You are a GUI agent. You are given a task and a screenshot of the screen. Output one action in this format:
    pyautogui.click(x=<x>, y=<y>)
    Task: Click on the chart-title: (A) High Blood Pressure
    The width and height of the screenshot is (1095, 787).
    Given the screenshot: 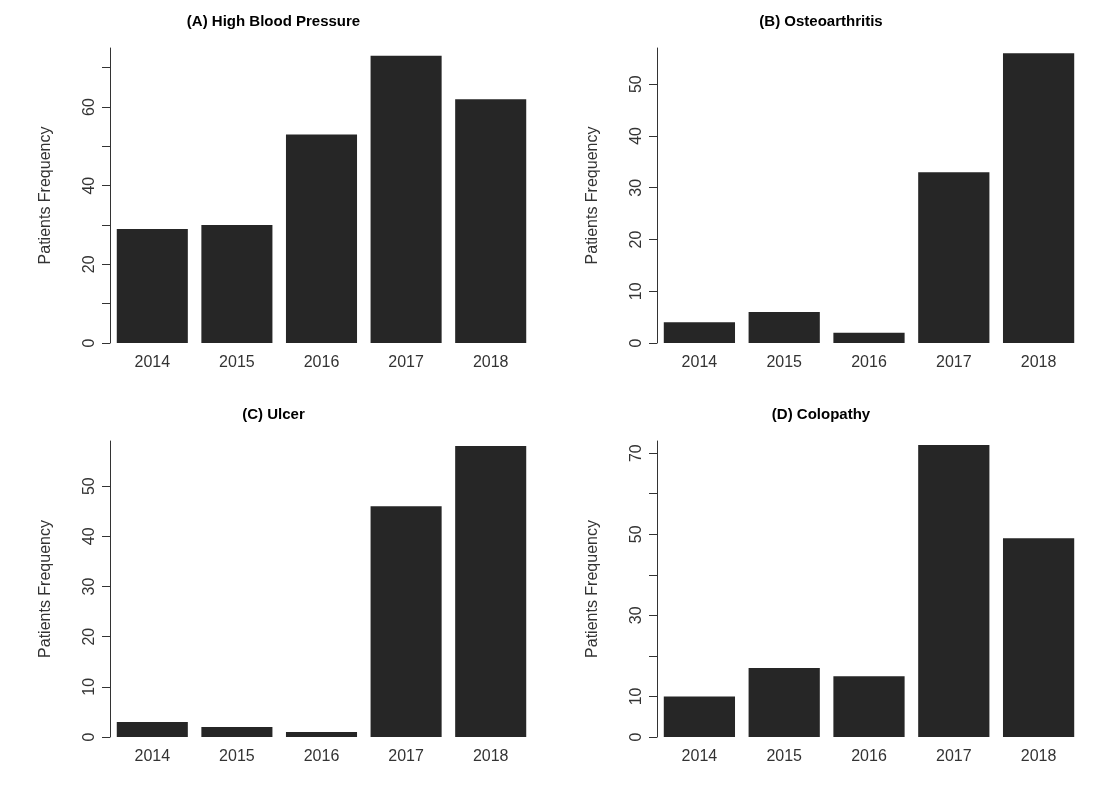 What is the action you would take?
    pyautogui.click(x=273, y=20)
    